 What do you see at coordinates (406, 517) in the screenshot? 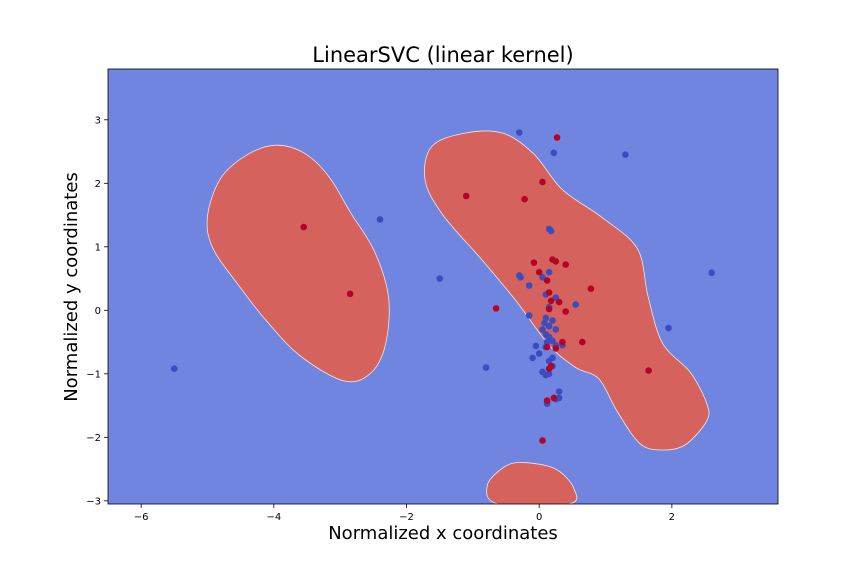
I see `x-tick-label: −2` at bounding box center [406, 517].